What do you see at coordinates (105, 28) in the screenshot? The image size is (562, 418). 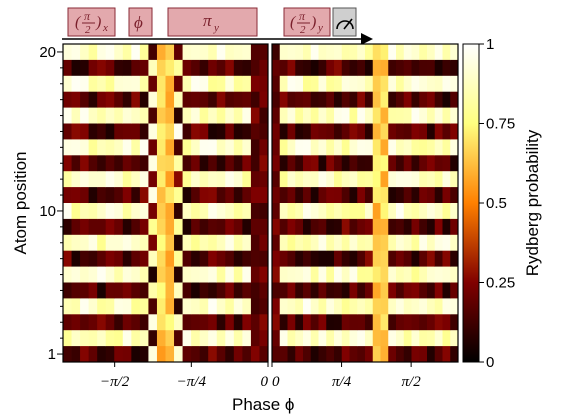 I see `svg-text: x` at bounding box center [105, 28].